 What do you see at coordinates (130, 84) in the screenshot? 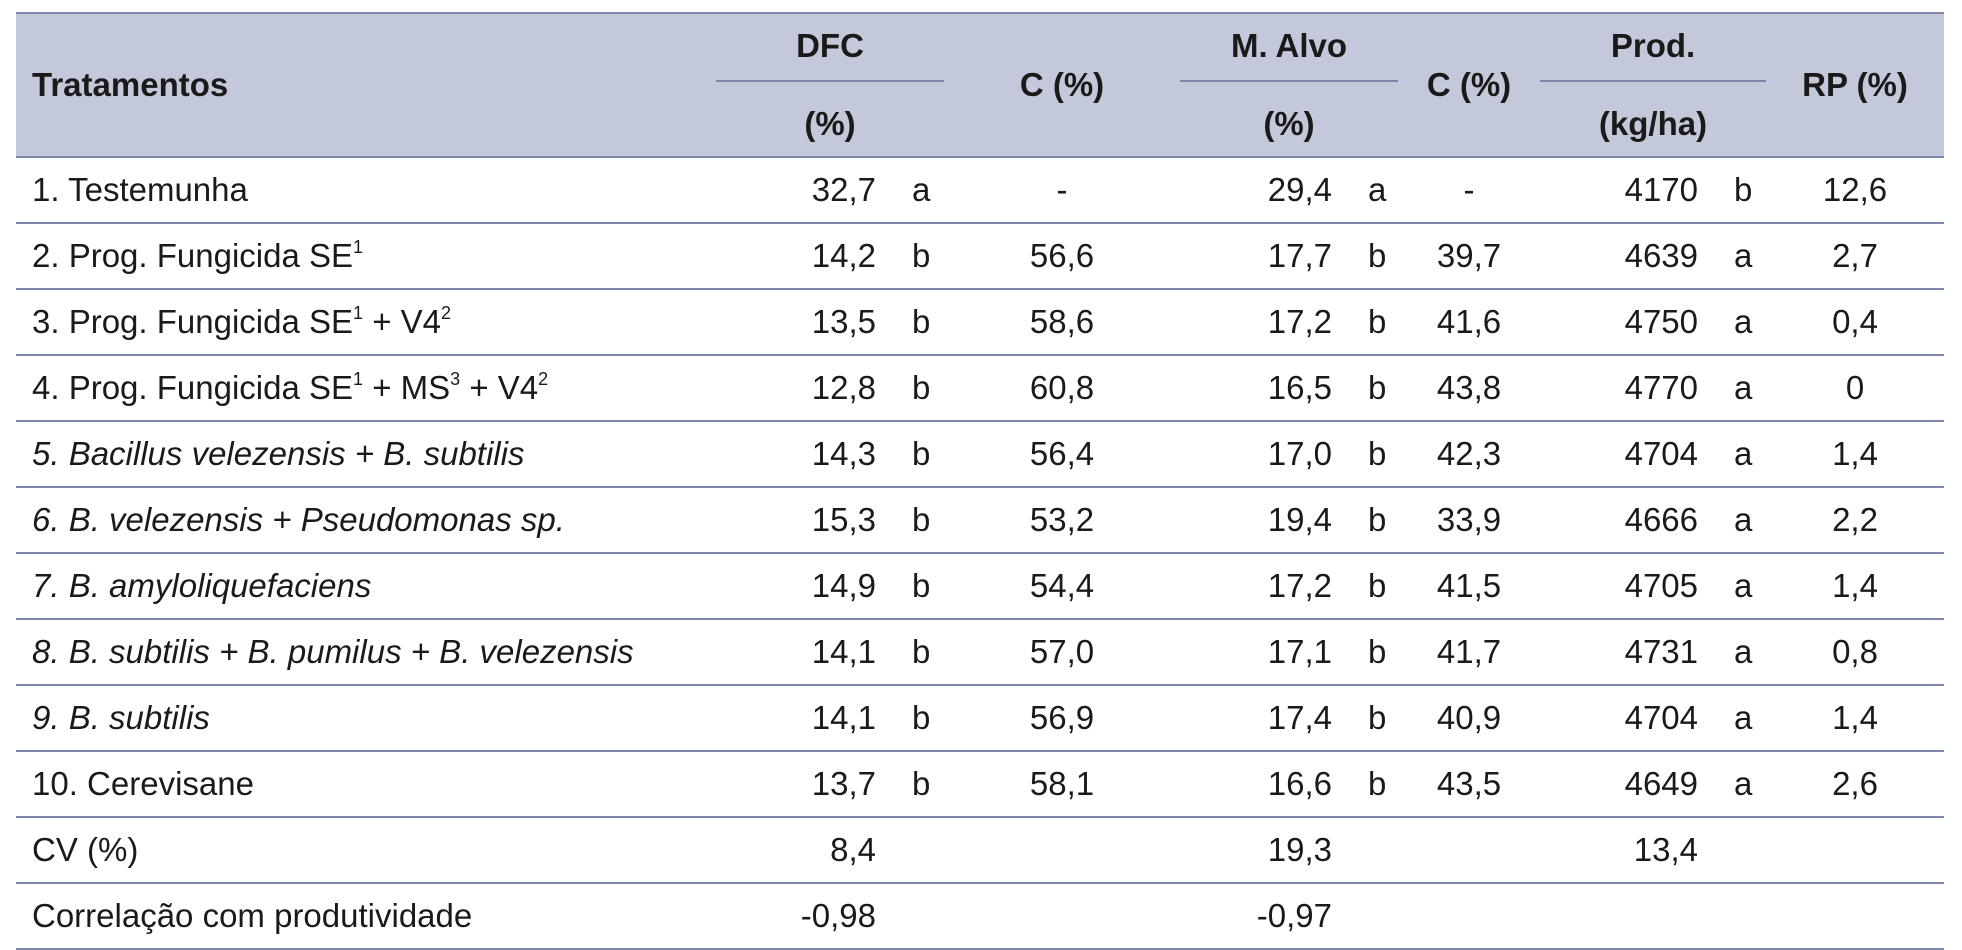
I see `header-tratamentos: Tratamentos` at bounding box center [130, 84].